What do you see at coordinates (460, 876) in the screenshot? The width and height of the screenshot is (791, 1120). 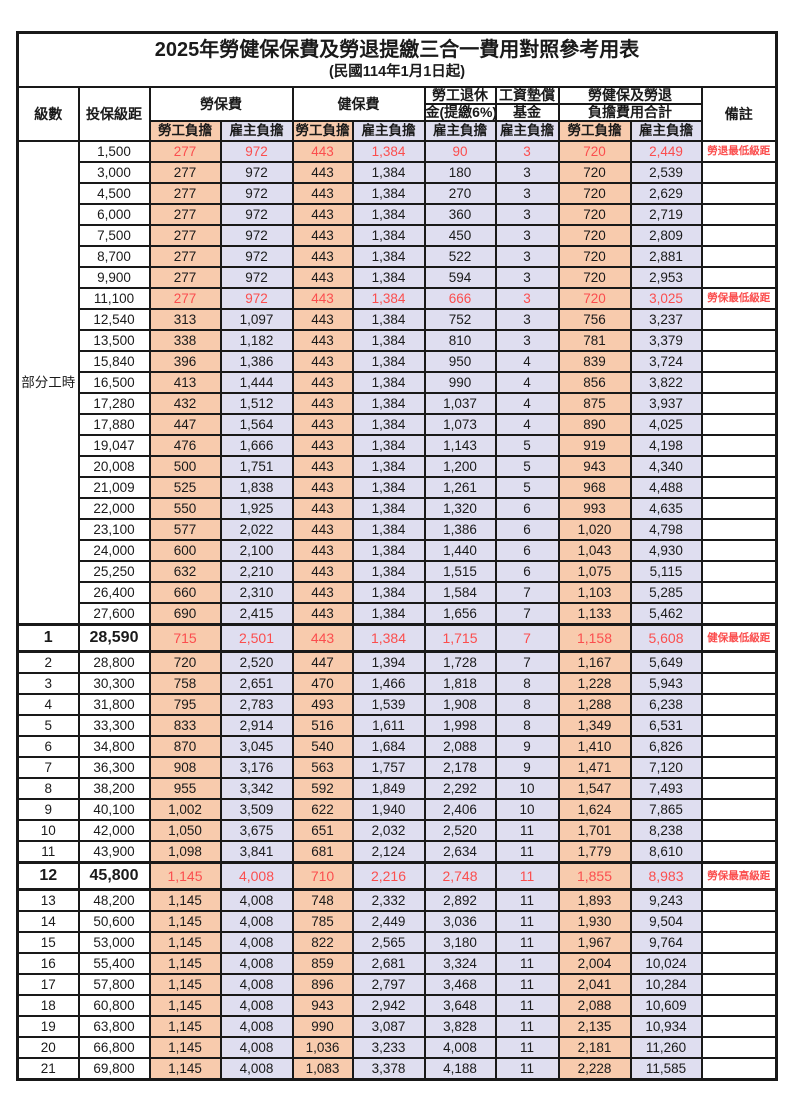 I see `pension-employer-cell: 2,748` at bounding box center [460, 876].